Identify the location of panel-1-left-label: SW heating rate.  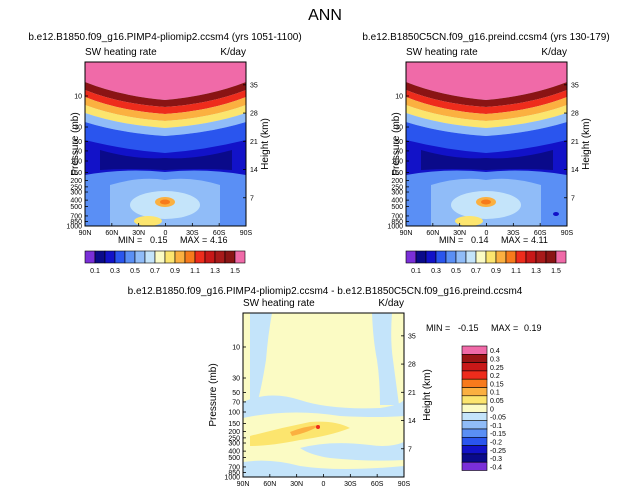
(121, 52).